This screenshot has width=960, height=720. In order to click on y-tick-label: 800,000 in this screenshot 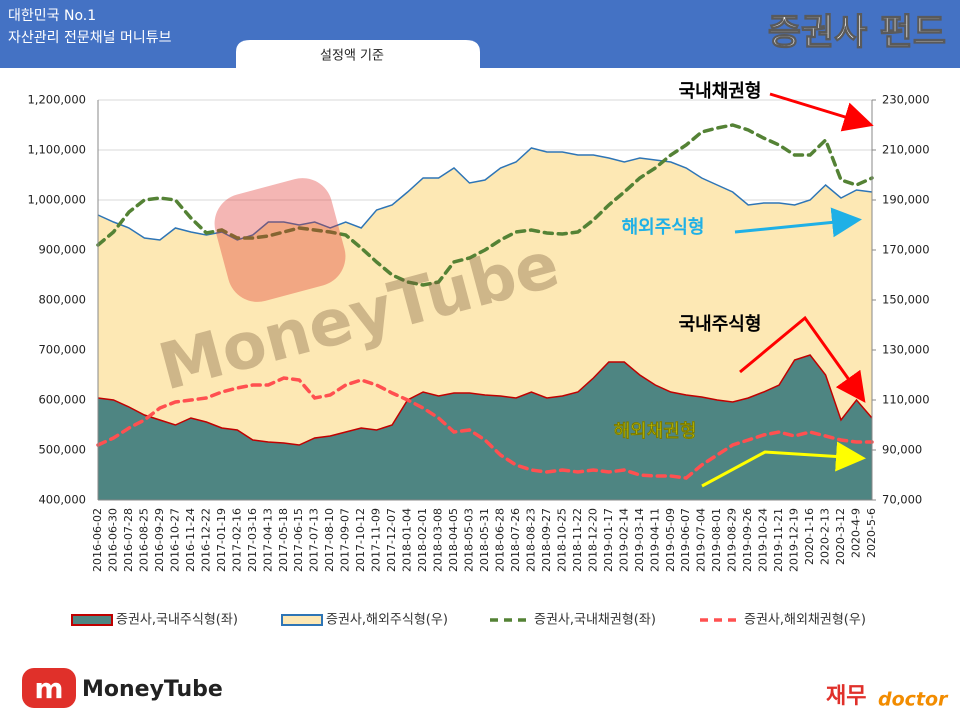, I will do `click(62, 300)`.